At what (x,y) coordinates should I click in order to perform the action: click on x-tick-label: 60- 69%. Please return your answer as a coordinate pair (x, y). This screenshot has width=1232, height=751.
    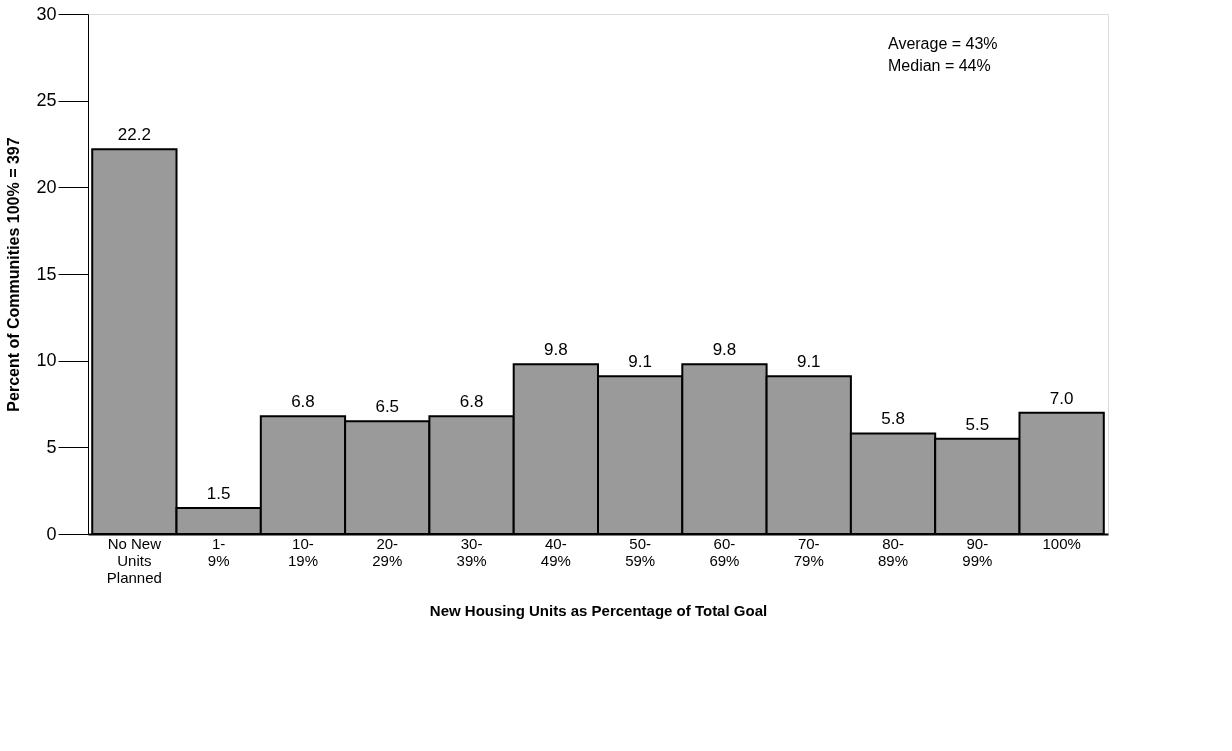
    Looking at the image, I should click on (724, 551).